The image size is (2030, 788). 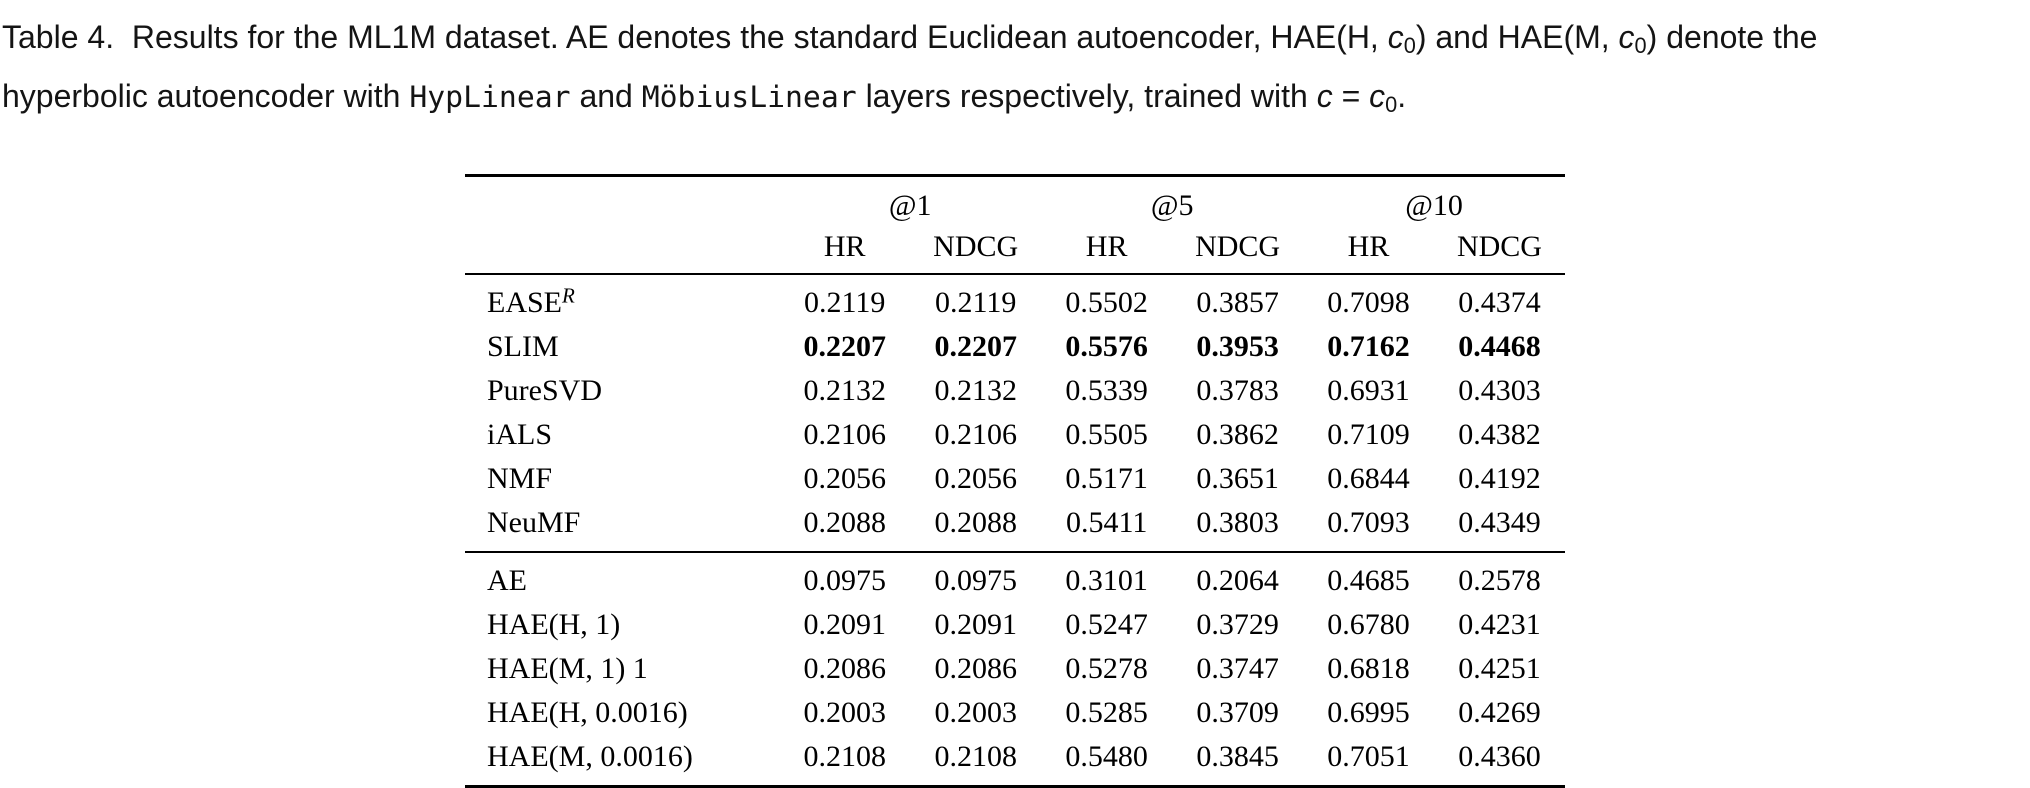 I want to click on table-row: AE 0.0975 0.0975 0.3101 0.2064 0.4685 0.2578, so click(x=1015, y=576).